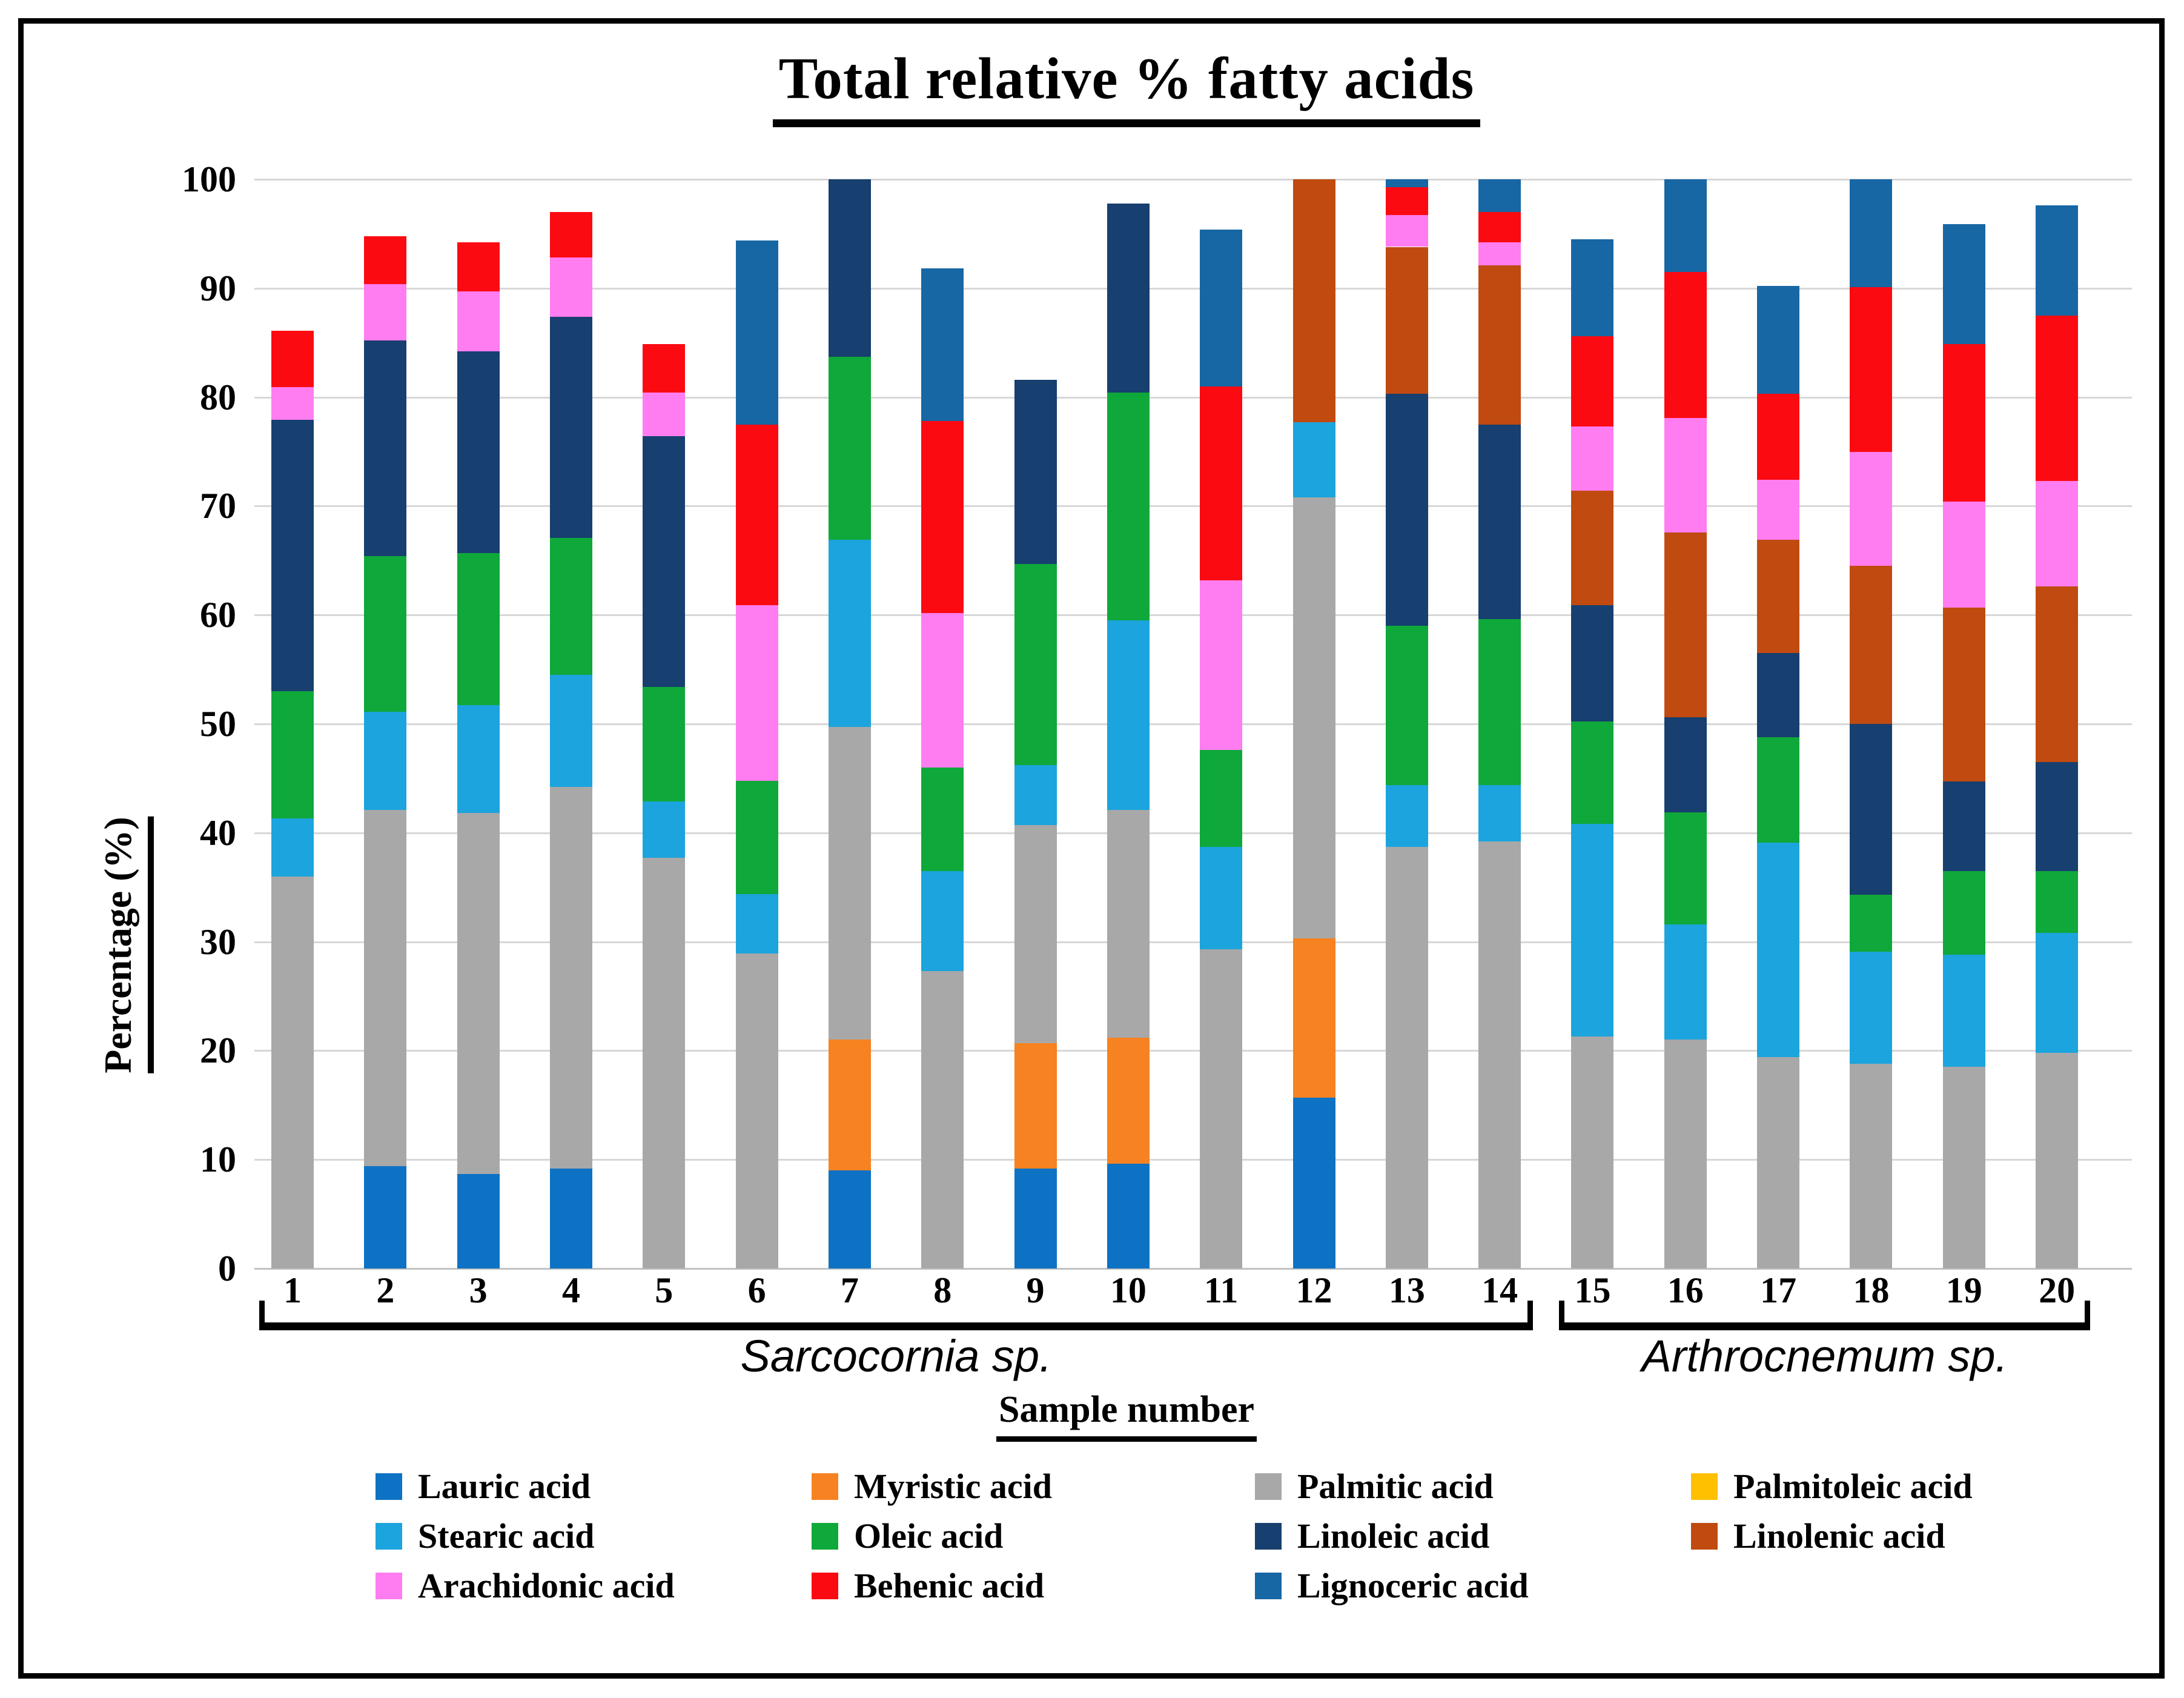 The width and height of the screenshot is (2184, 1698). Describe the element at coordinates (1818, 1536) in the screenshot. I see `legend-item-linolenic-acid: Linolenic acid` at that location.